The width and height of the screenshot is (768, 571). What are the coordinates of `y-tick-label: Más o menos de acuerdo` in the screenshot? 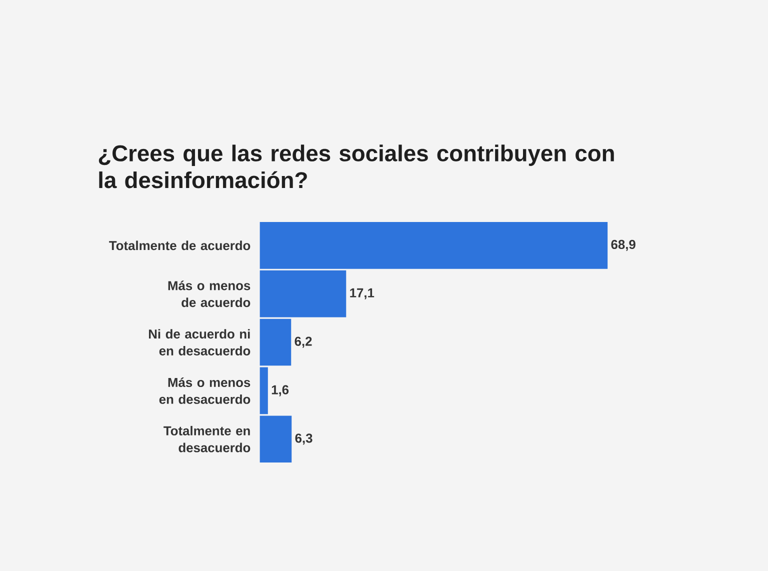 It's located at (209, 294).